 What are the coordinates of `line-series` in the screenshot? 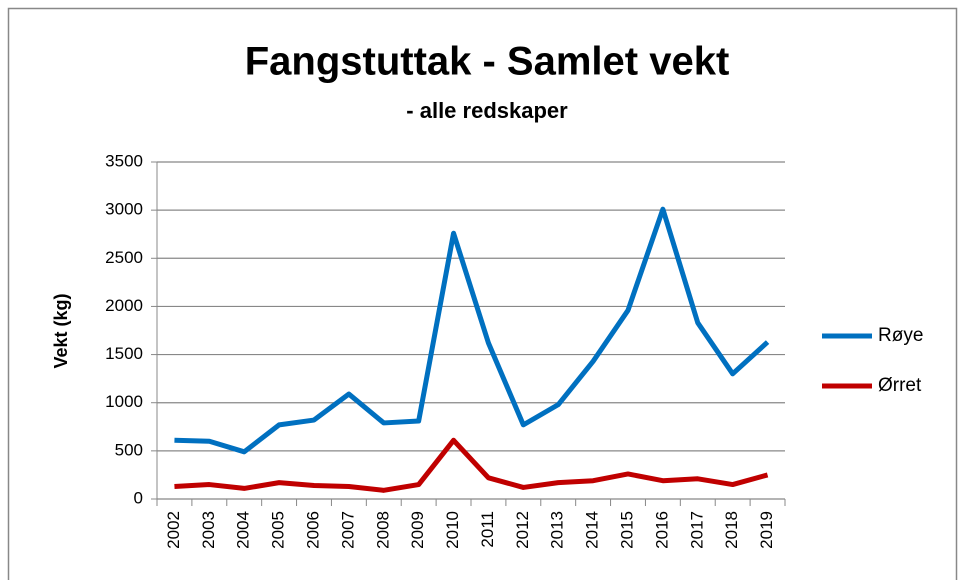 It's located at (471, 465).